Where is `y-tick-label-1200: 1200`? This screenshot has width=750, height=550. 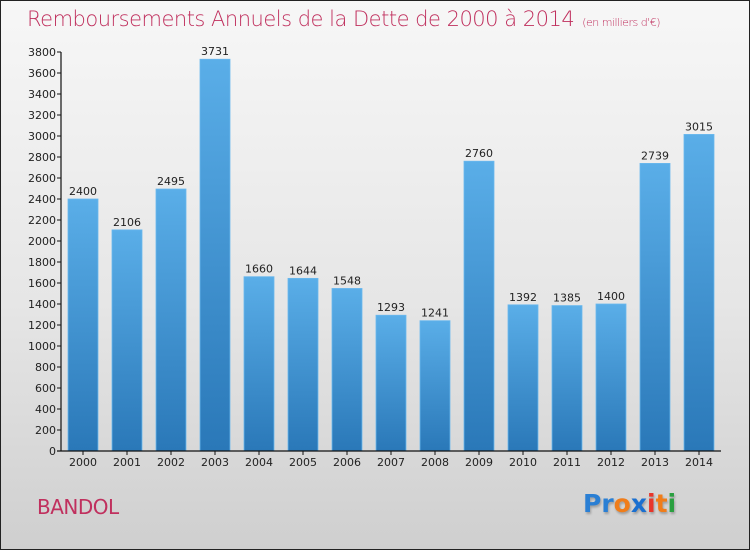 y-tick-label-1200: 1200 is located at coordinates (42, 325).